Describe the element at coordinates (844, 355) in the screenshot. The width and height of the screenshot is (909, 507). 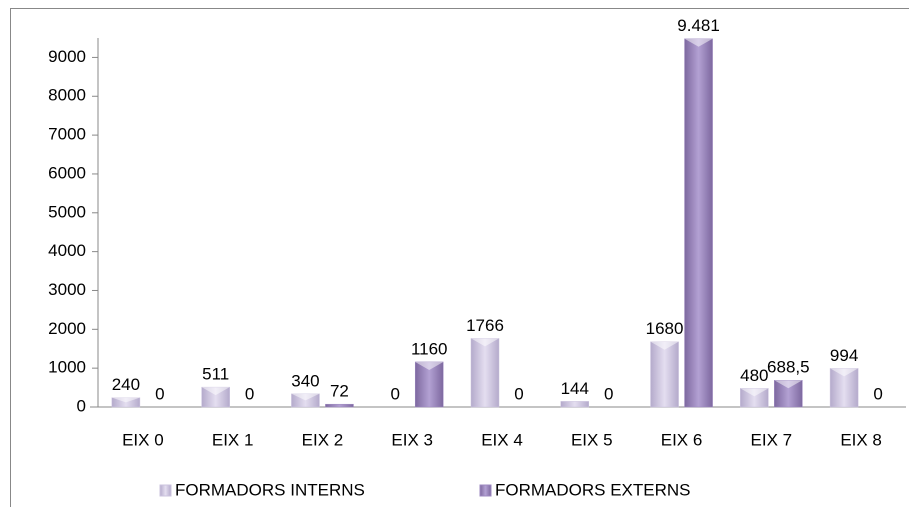
I see `data-label: 994` at that location.